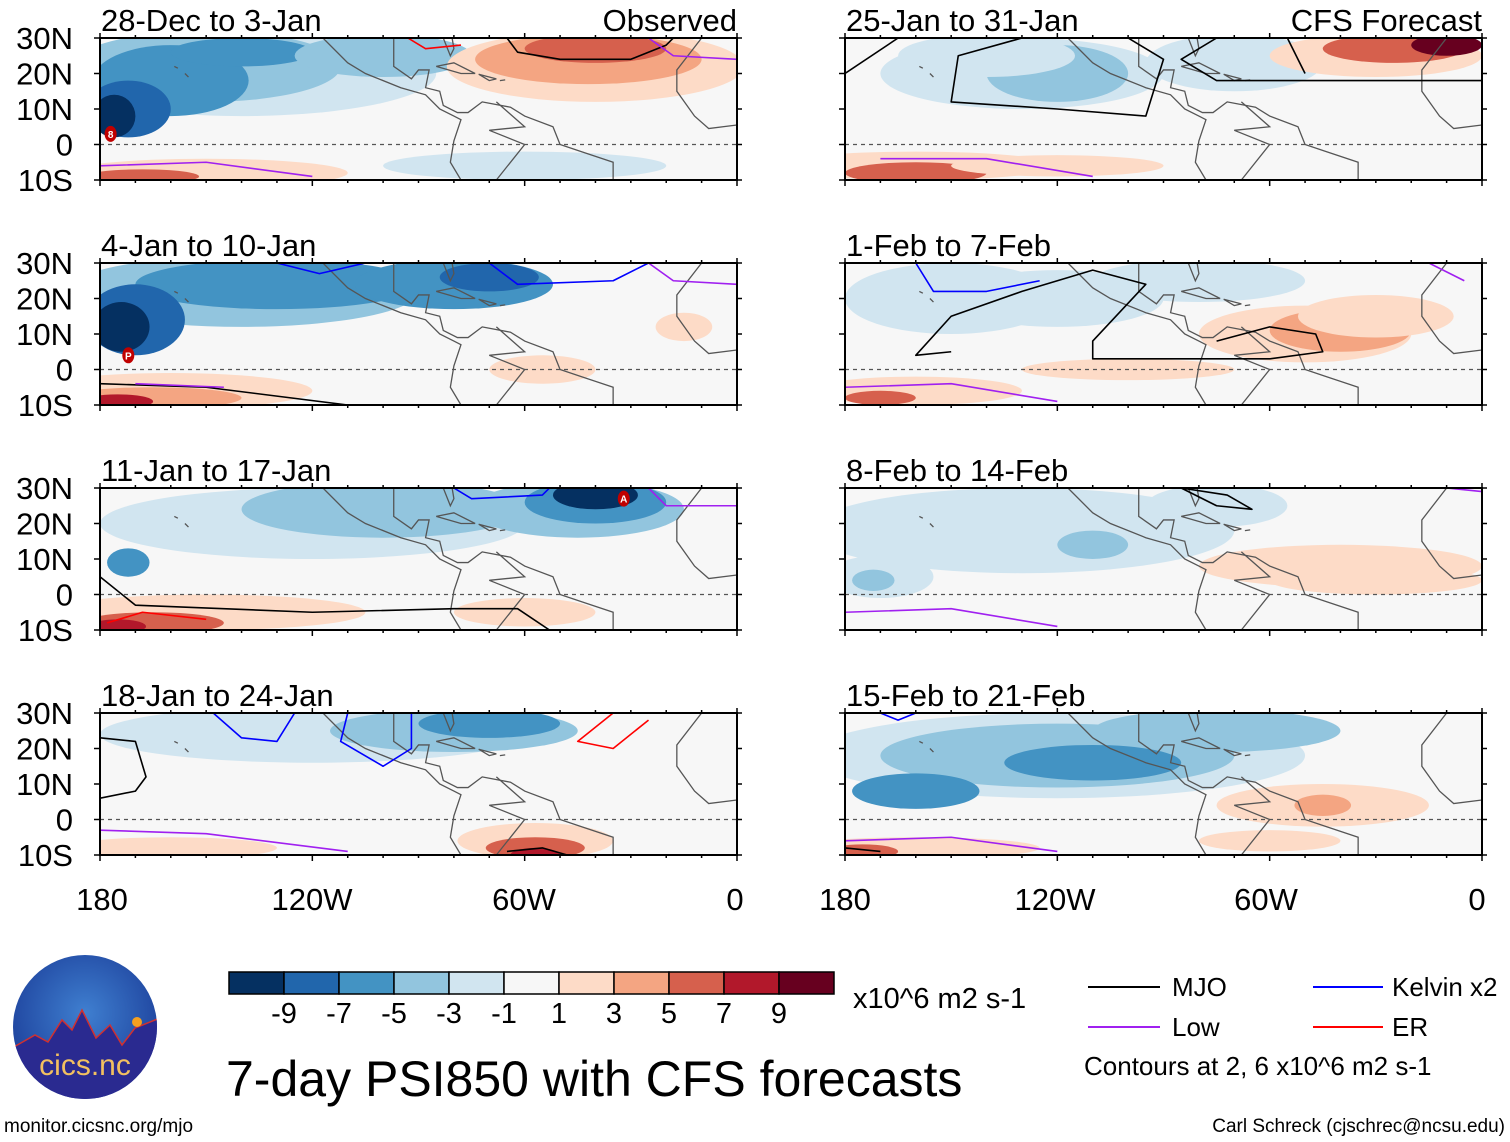 Image resolution: width=1510 pixels, height=1142 pixels. I want to click on cics-logo: cics.nc, so click(85, 1027).